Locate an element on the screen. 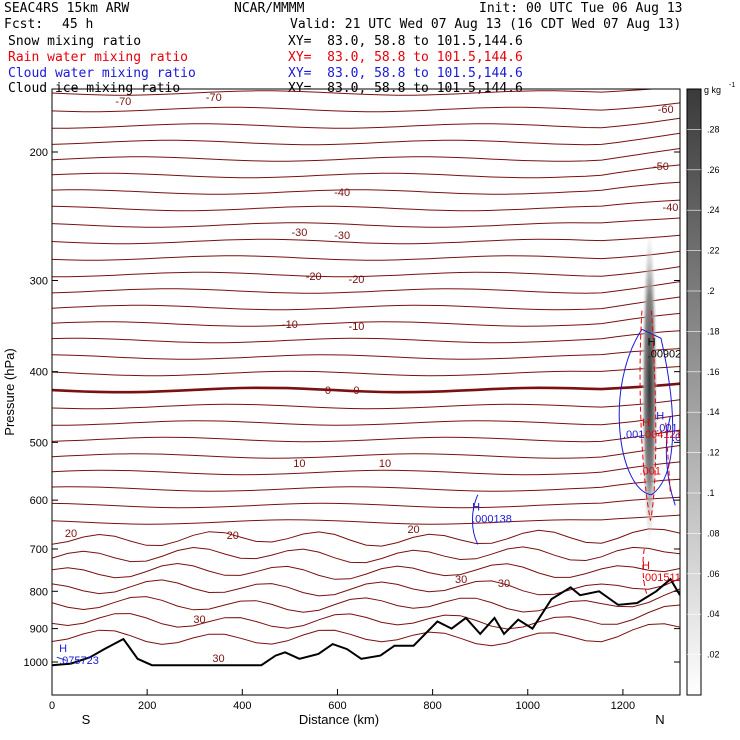 Image resolution: width=740 pixels, height=740 pixels. y-tick-label: 500 is located at coordinates (39, 443).